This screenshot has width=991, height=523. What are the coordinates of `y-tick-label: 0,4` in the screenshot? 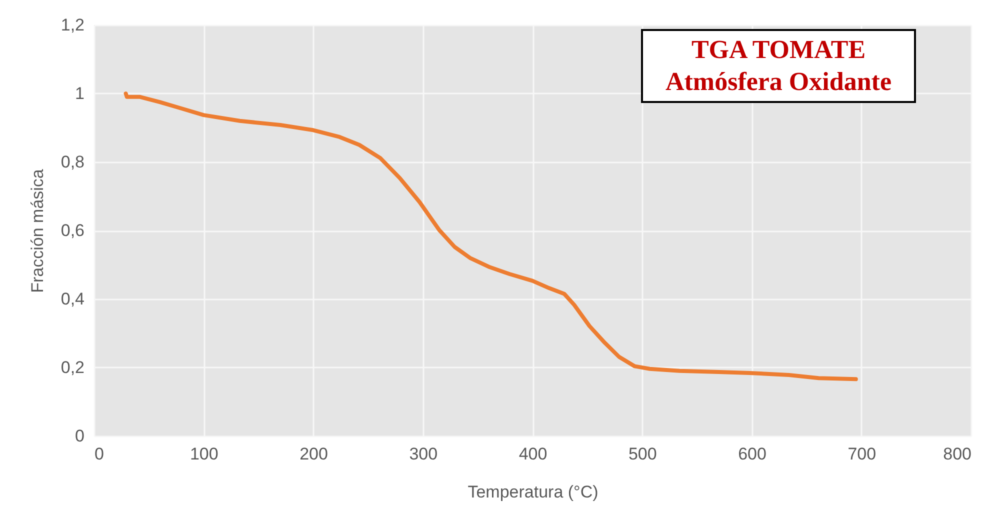 It's located at (72, 299).